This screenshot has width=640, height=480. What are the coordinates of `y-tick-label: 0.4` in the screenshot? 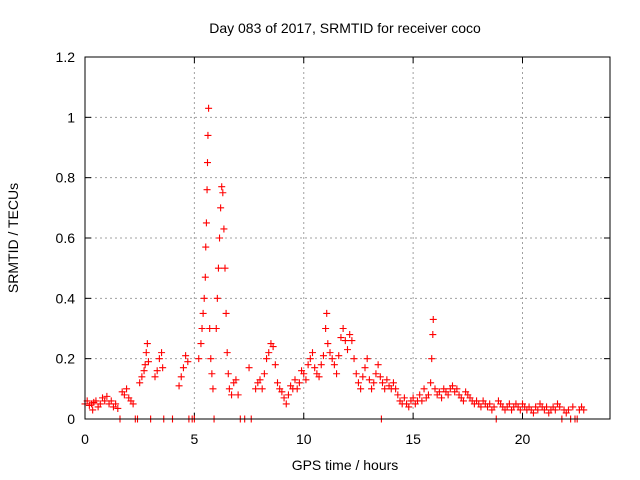 It's located at (66, 298).